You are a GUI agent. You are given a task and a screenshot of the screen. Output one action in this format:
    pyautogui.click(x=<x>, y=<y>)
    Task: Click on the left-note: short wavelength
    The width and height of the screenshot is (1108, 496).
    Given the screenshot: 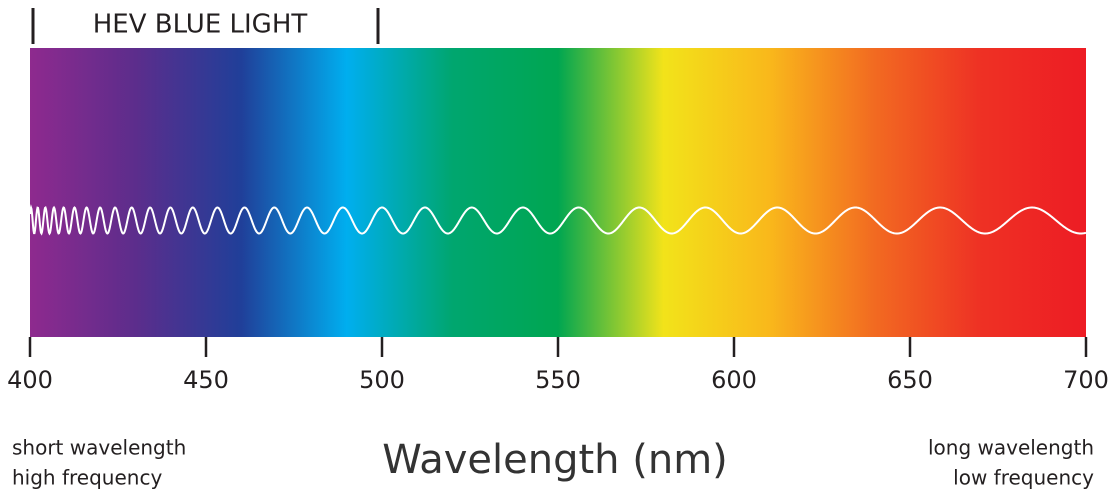 What is the action you would take?
    pyautogui.click(x=99, y=448)
    